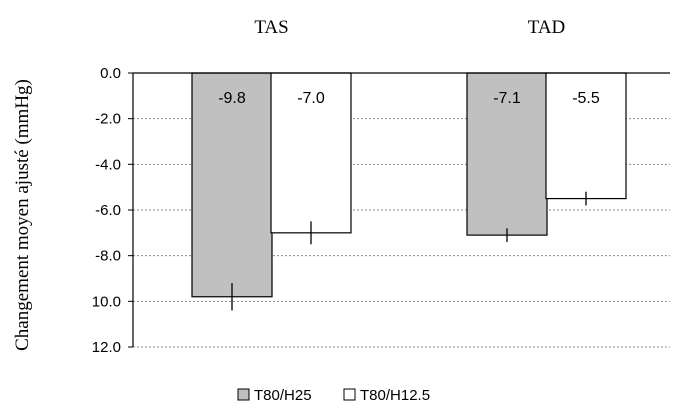  What do you see at coordinates (507, 98) in the screenshot?
I see `data-label: -7.1` at bounding box center [507, 98].